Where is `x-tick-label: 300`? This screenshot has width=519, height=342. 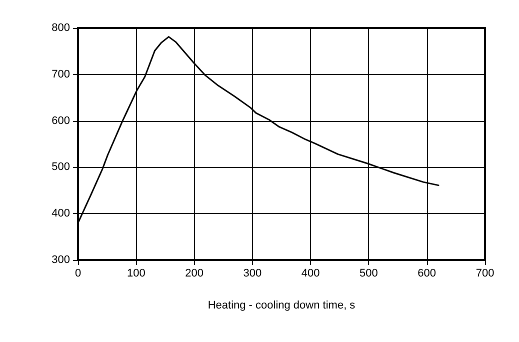 x-tick-label: 300 is located at coordinates (252, 274).